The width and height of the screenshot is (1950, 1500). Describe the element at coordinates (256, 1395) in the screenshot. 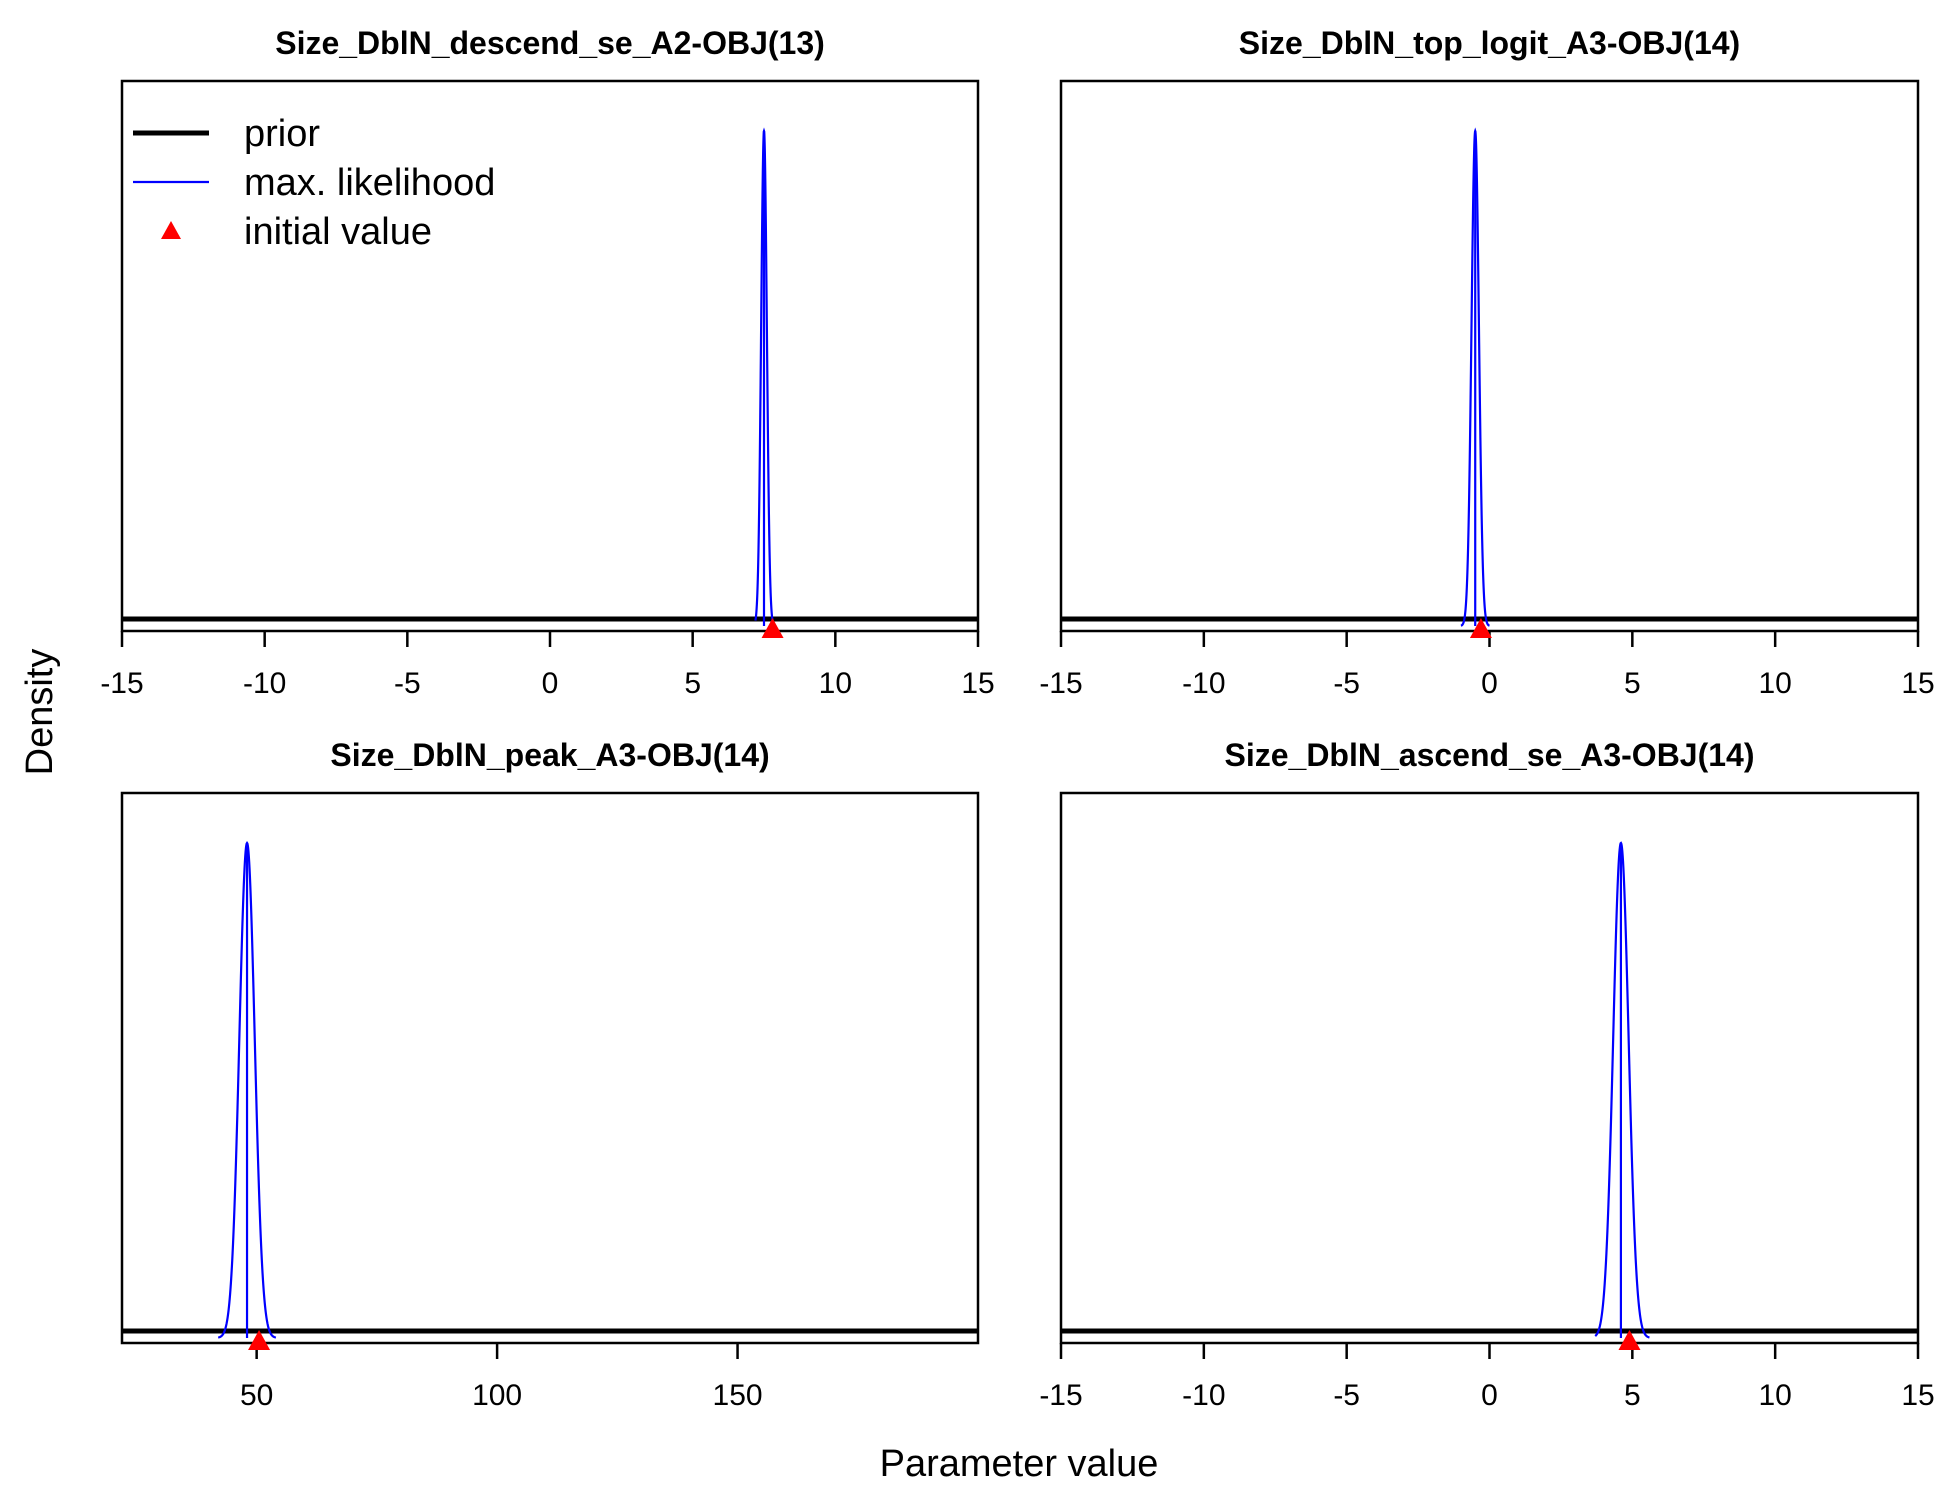

I see `x-tick-label: 50` at that location.